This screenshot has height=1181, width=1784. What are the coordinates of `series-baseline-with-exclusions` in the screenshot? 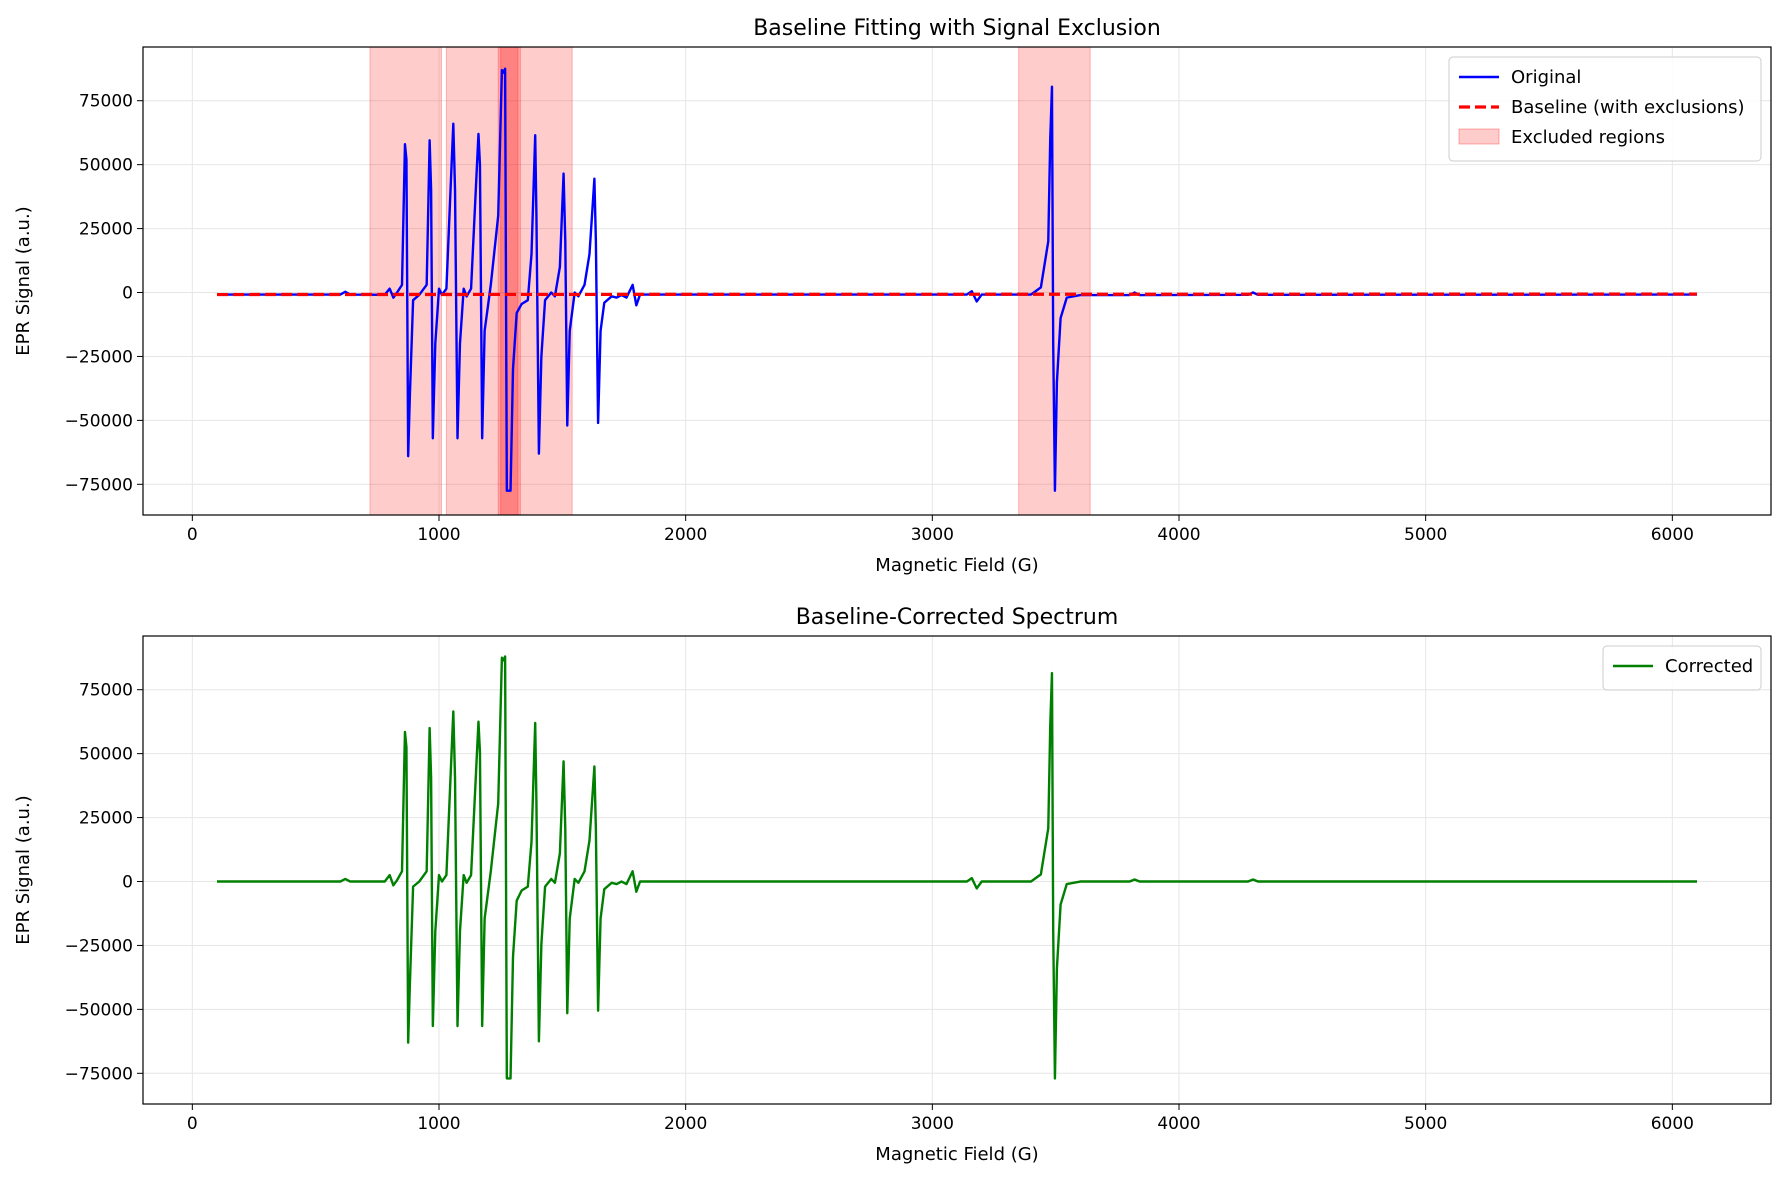 It's located at (957, 294).